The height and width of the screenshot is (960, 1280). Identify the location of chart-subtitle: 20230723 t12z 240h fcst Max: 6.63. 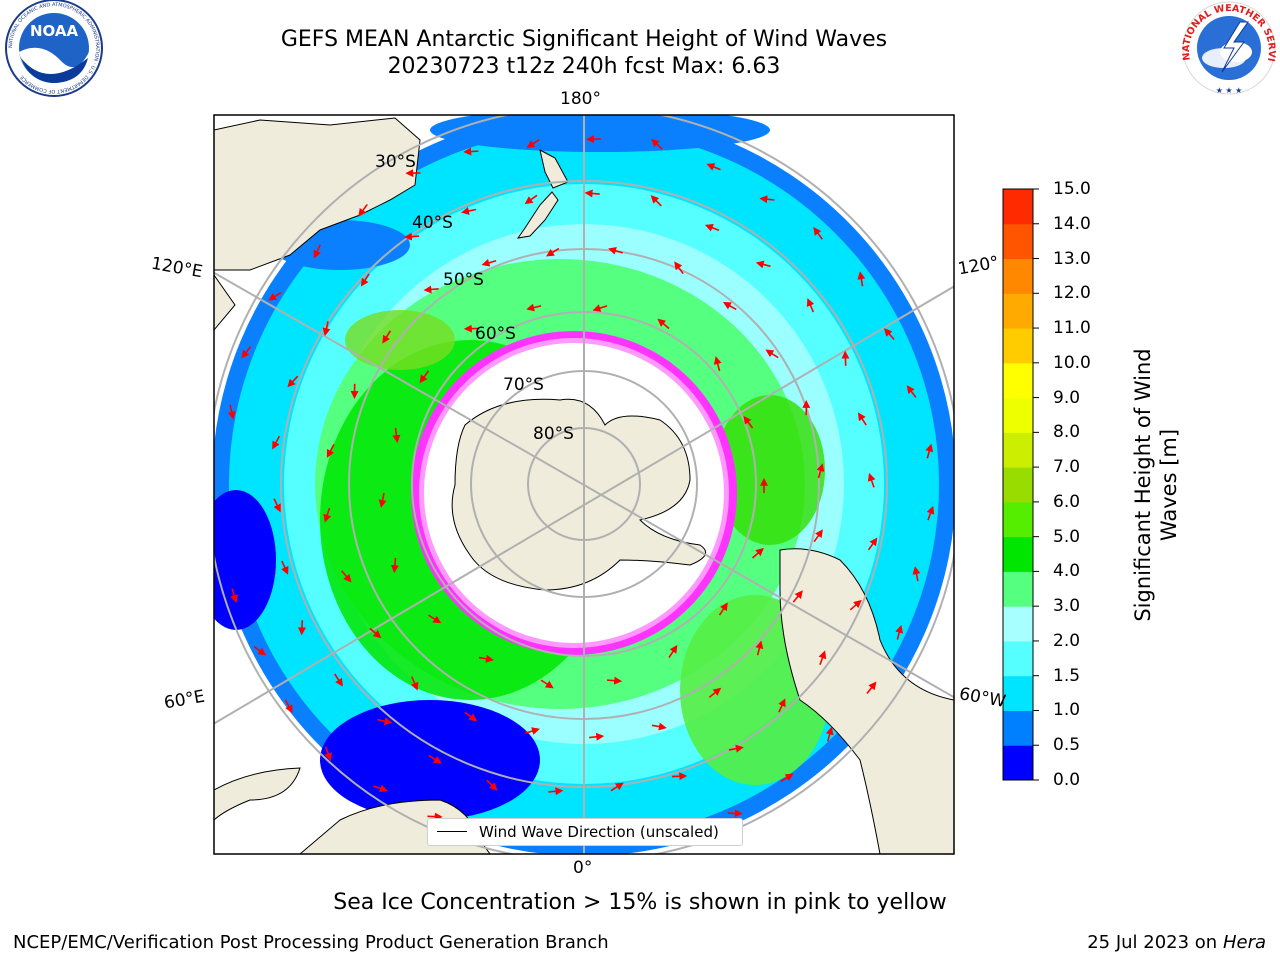
(584, 66).